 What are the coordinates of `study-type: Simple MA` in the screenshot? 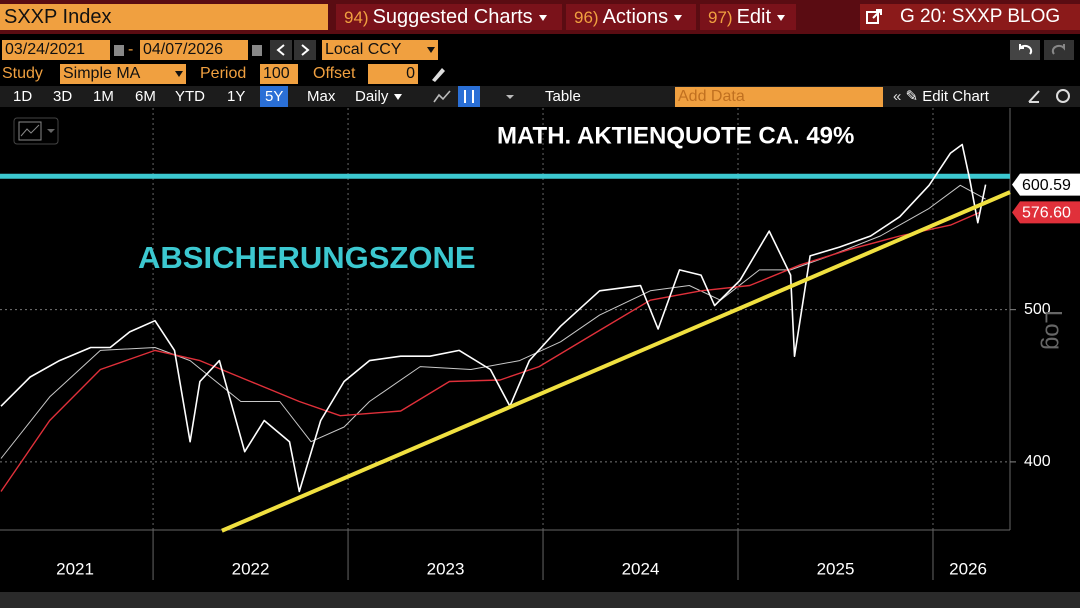 It's located at (102, 73).